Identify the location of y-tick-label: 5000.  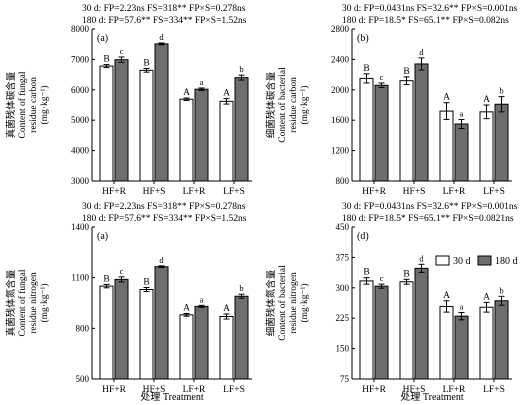
(80, 120).